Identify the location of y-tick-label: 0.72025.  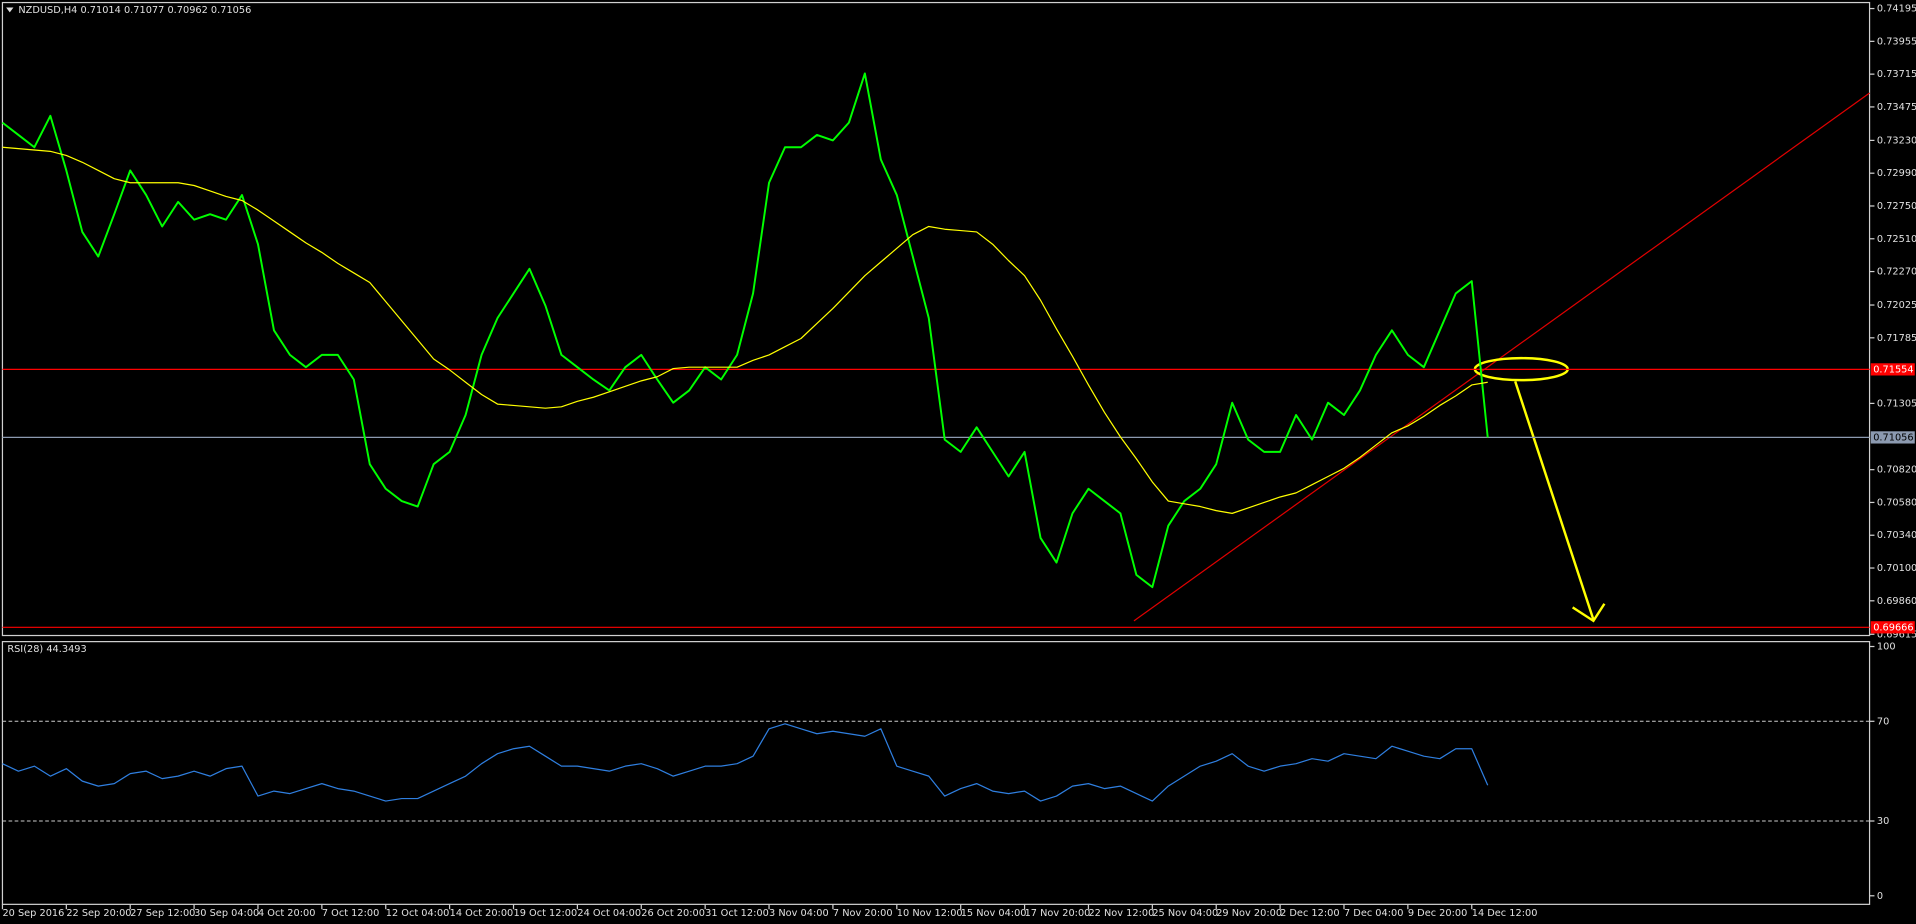
(1896, 305).